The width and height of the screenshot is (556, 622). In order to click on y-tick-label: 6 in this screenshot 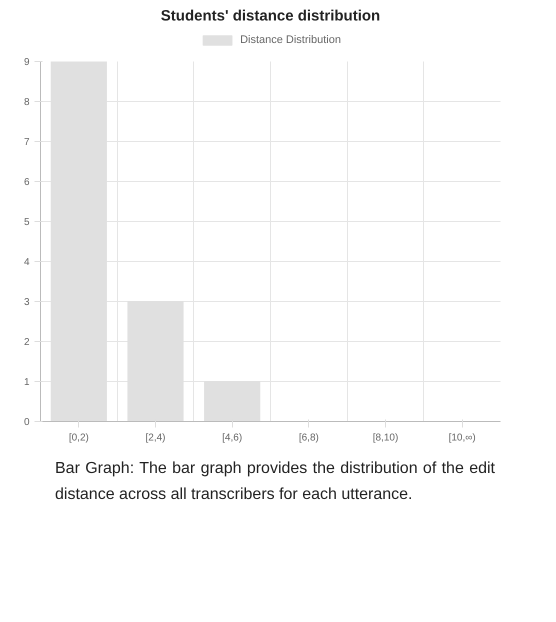, I will do `click(27, 182)`.